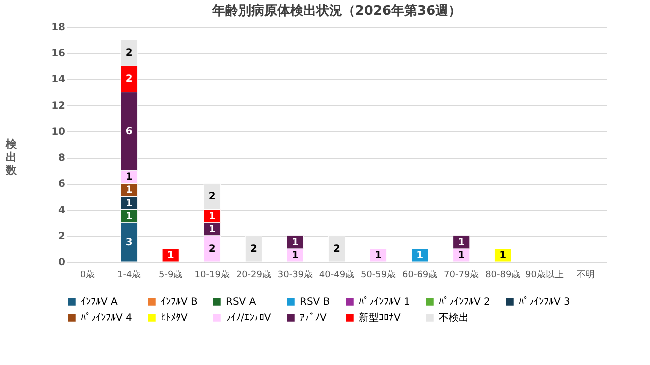 The width and height of the screenshot is (650, 365). I want to click on x-tick-label: 5-9歳, so click(170, 275).